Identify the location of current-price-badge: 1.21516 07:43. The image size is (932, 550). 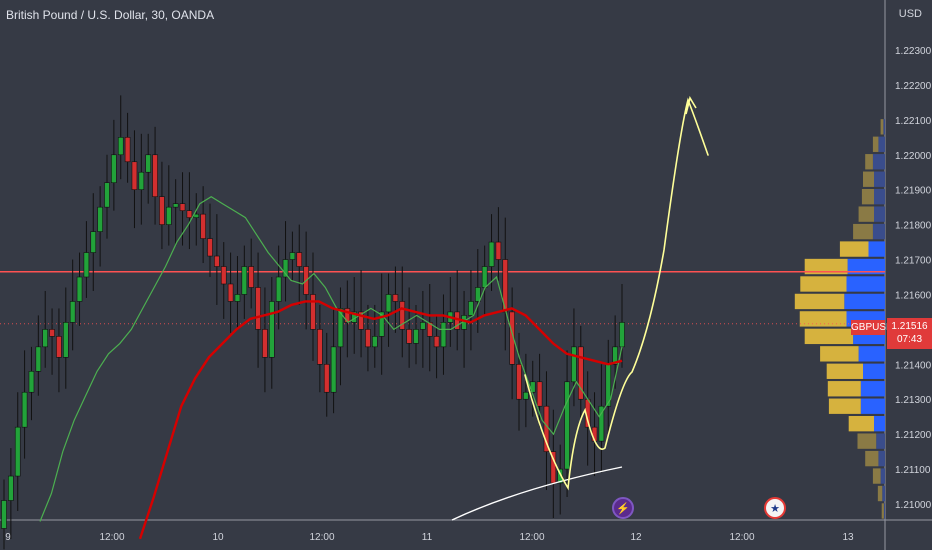
(909, 333).